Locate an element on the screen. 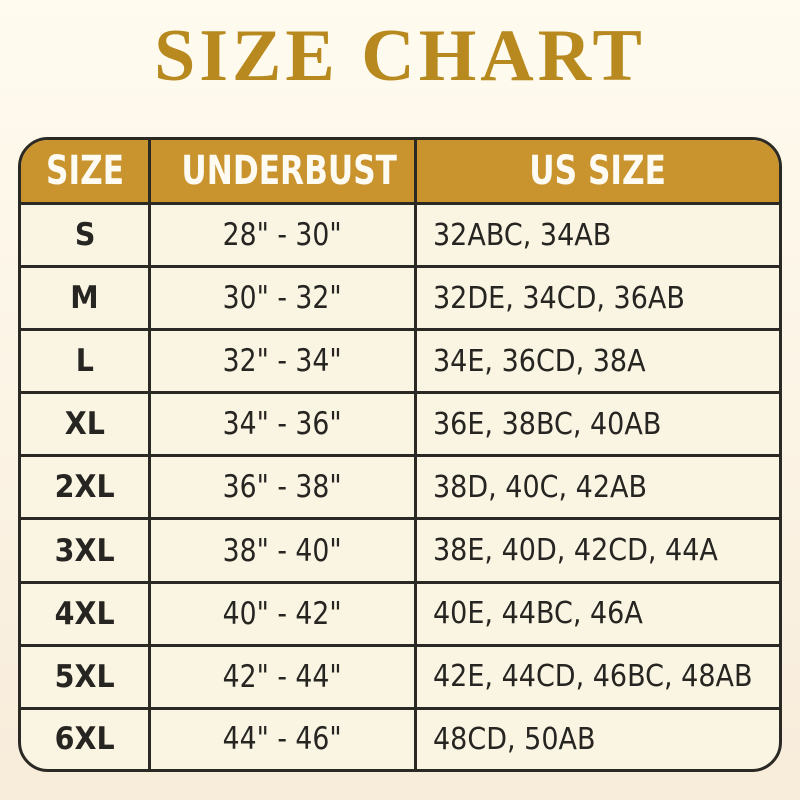 This screenshot has width=800, height=800. table-row: XL 34" - 36" 36E, 38BC, 40AB is located at coordinates (400, 423).